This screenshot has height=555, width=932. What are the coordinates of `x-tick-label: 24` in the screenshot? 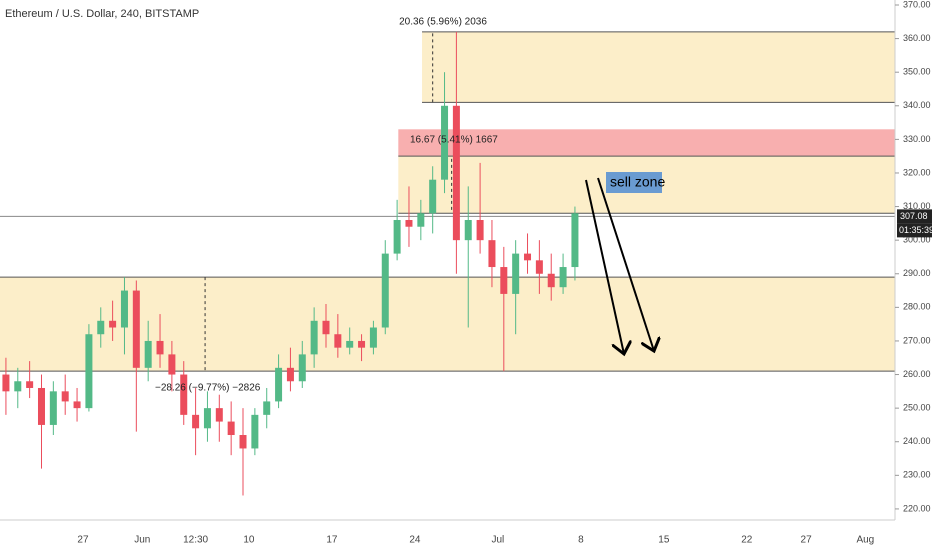 It's located at (415, 540).